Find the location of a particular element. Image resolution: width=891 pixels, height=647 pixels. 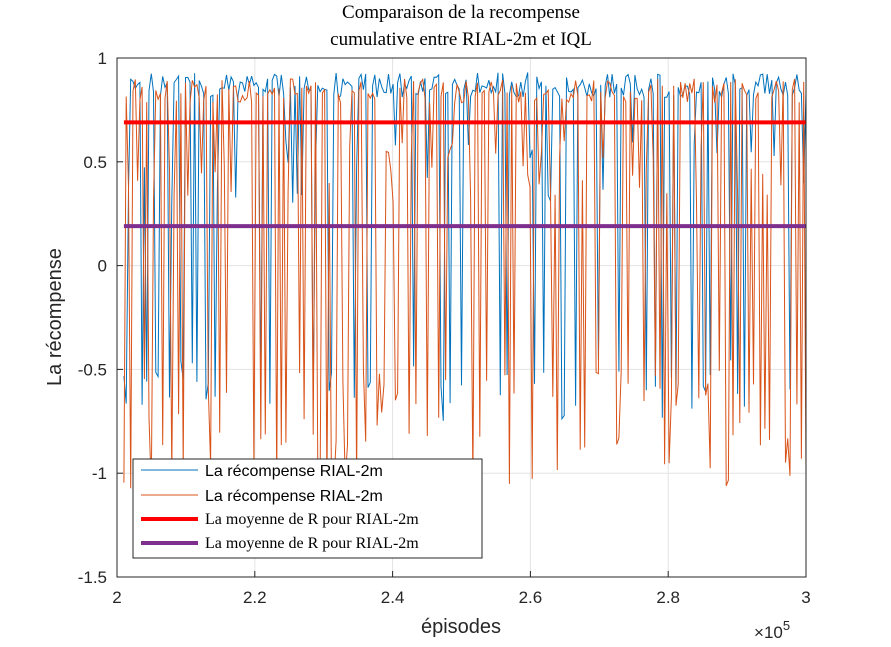

y-tick-label: 0.5 is located at coordinates (95, 162).